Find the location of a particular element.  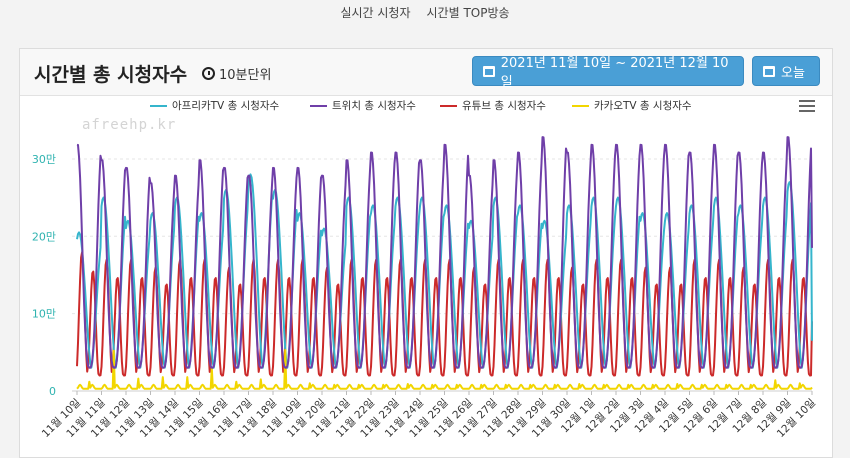

legend-label: 아프리카TV 총 시청자수 is located at coordinates (226, 106).